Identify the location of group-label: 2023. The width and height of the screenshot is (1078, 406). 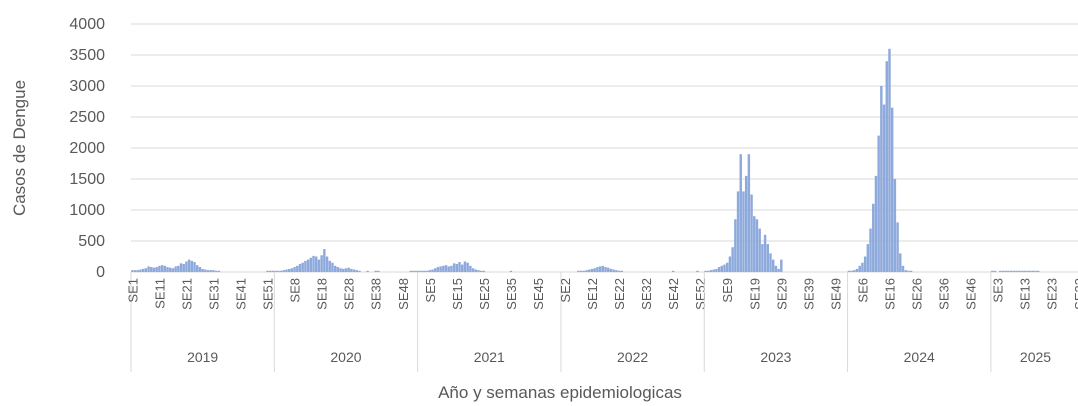
(775, 357).